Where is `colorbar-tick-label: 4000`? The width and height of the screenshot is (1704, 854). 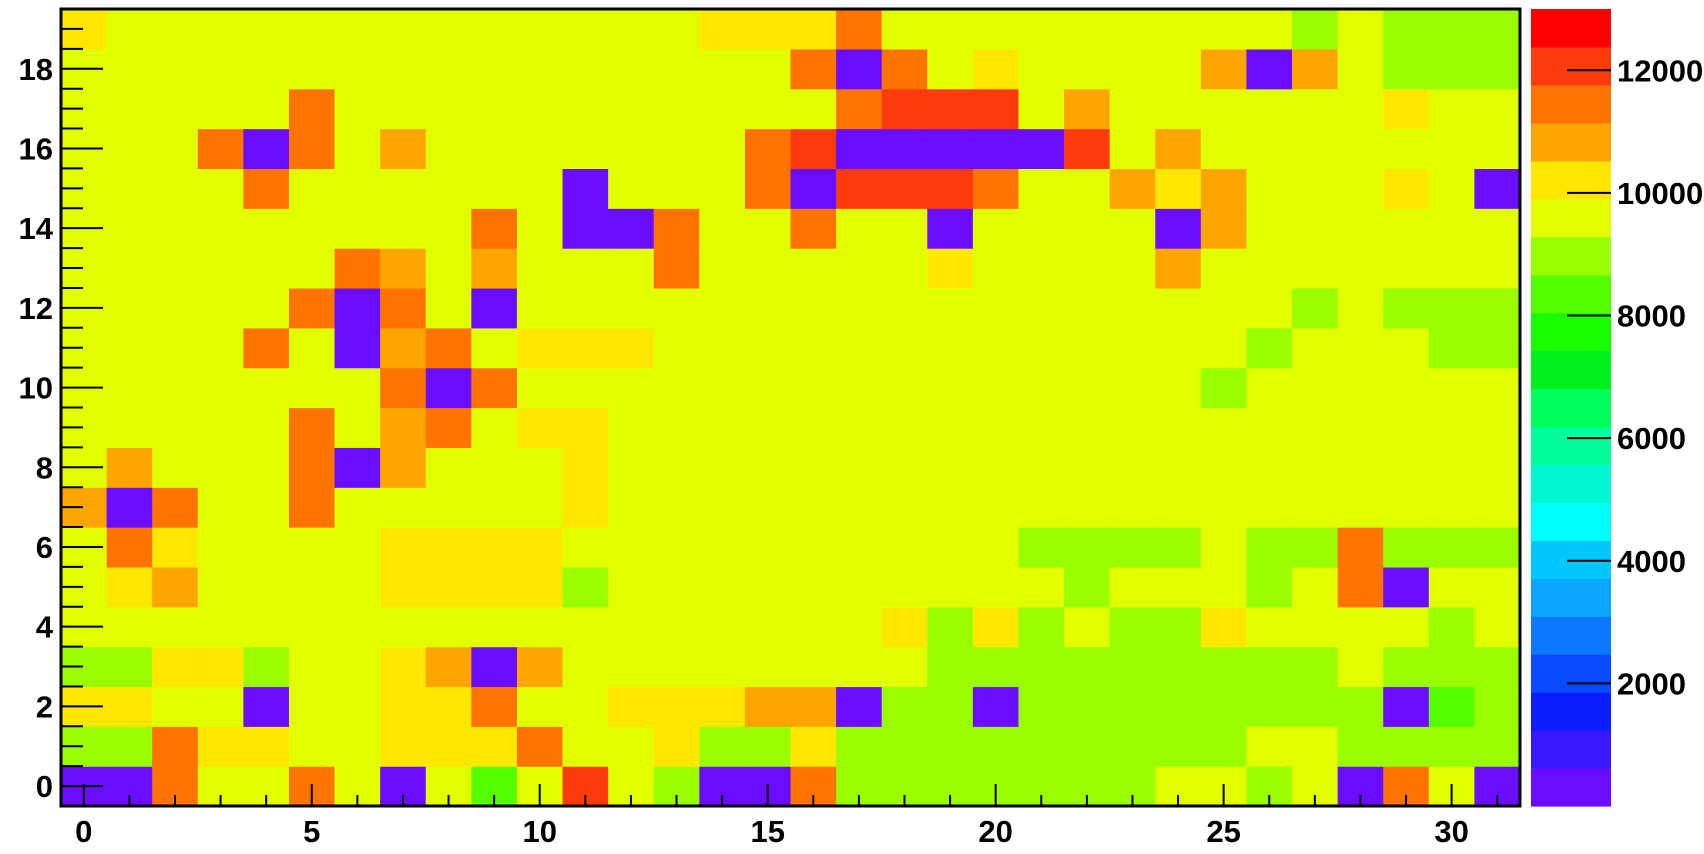 colorbar-tick-label: 4000 is located at coordinates (1651, 561).